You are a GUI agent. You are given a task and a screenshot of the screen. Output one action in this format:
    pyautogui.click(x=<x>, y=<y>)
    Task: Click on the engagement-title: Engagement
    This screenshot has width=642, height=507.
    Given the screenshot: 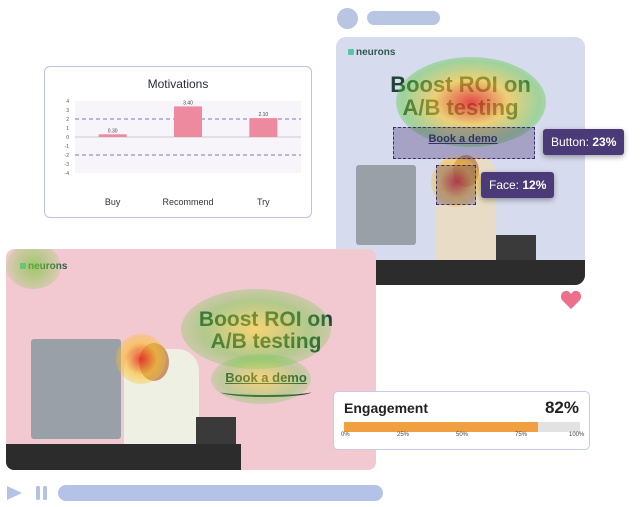 What is the action you would take?
    pyautogui.click(x=386, y=408)
    